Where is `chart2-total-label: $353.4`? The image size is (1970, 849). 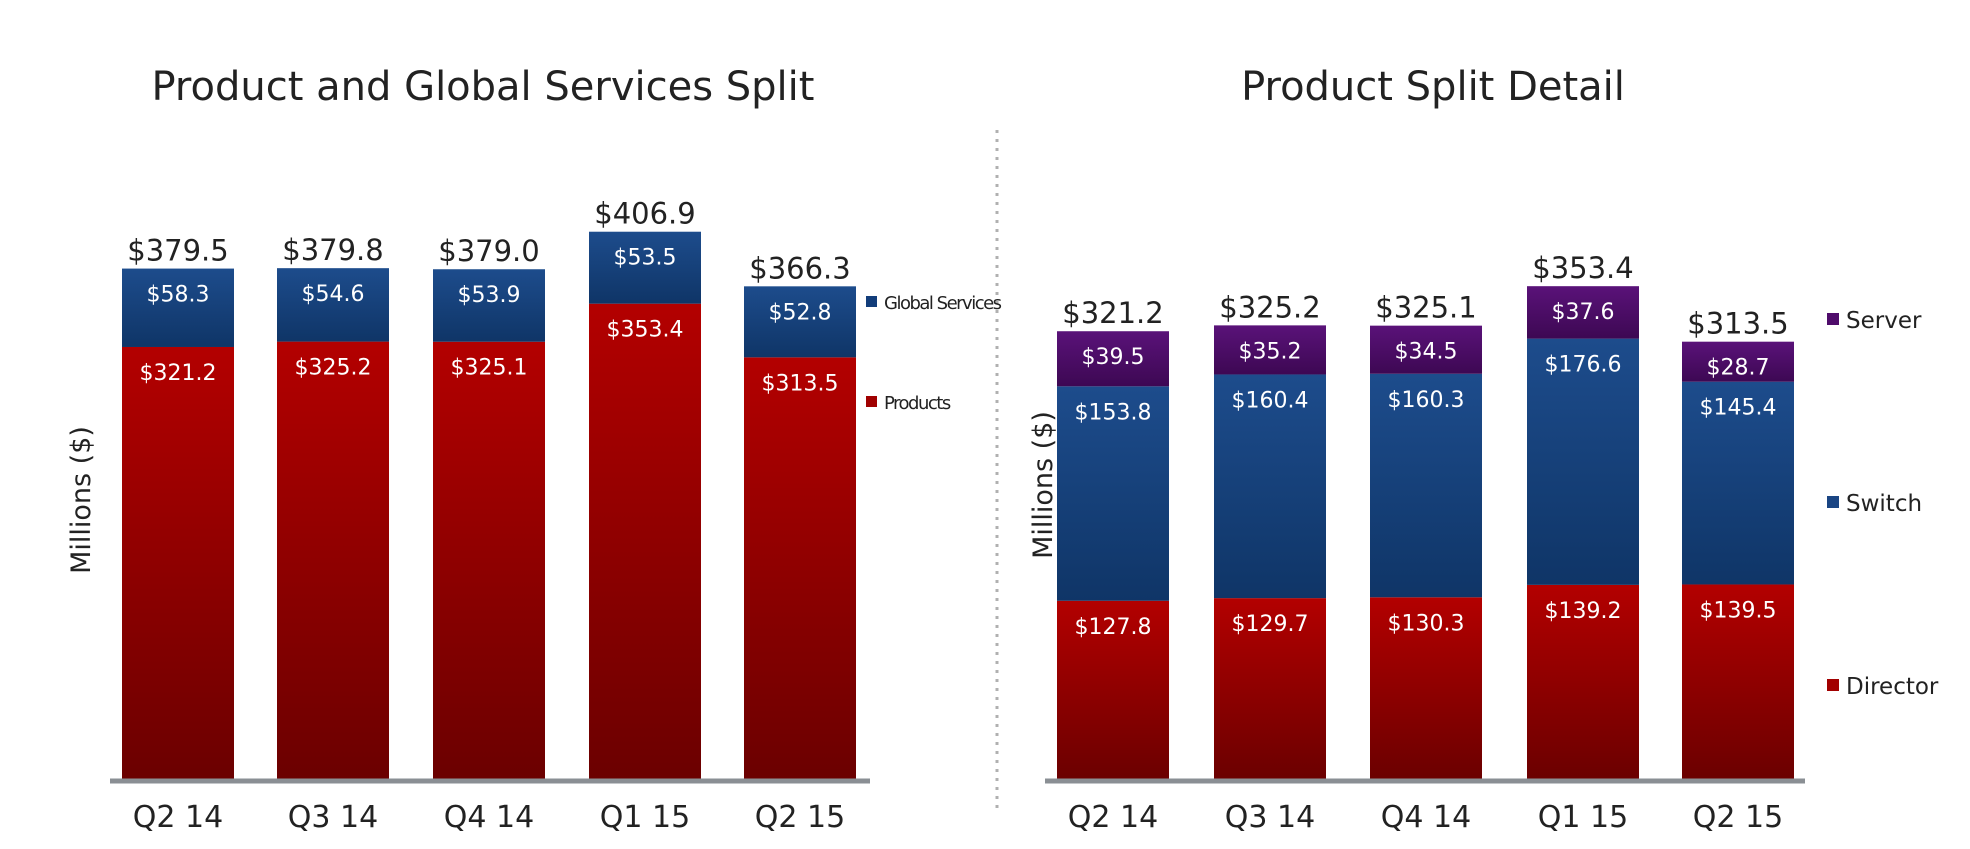
chart2-total-label: $353.4 is located at coordinates (1582, 268).